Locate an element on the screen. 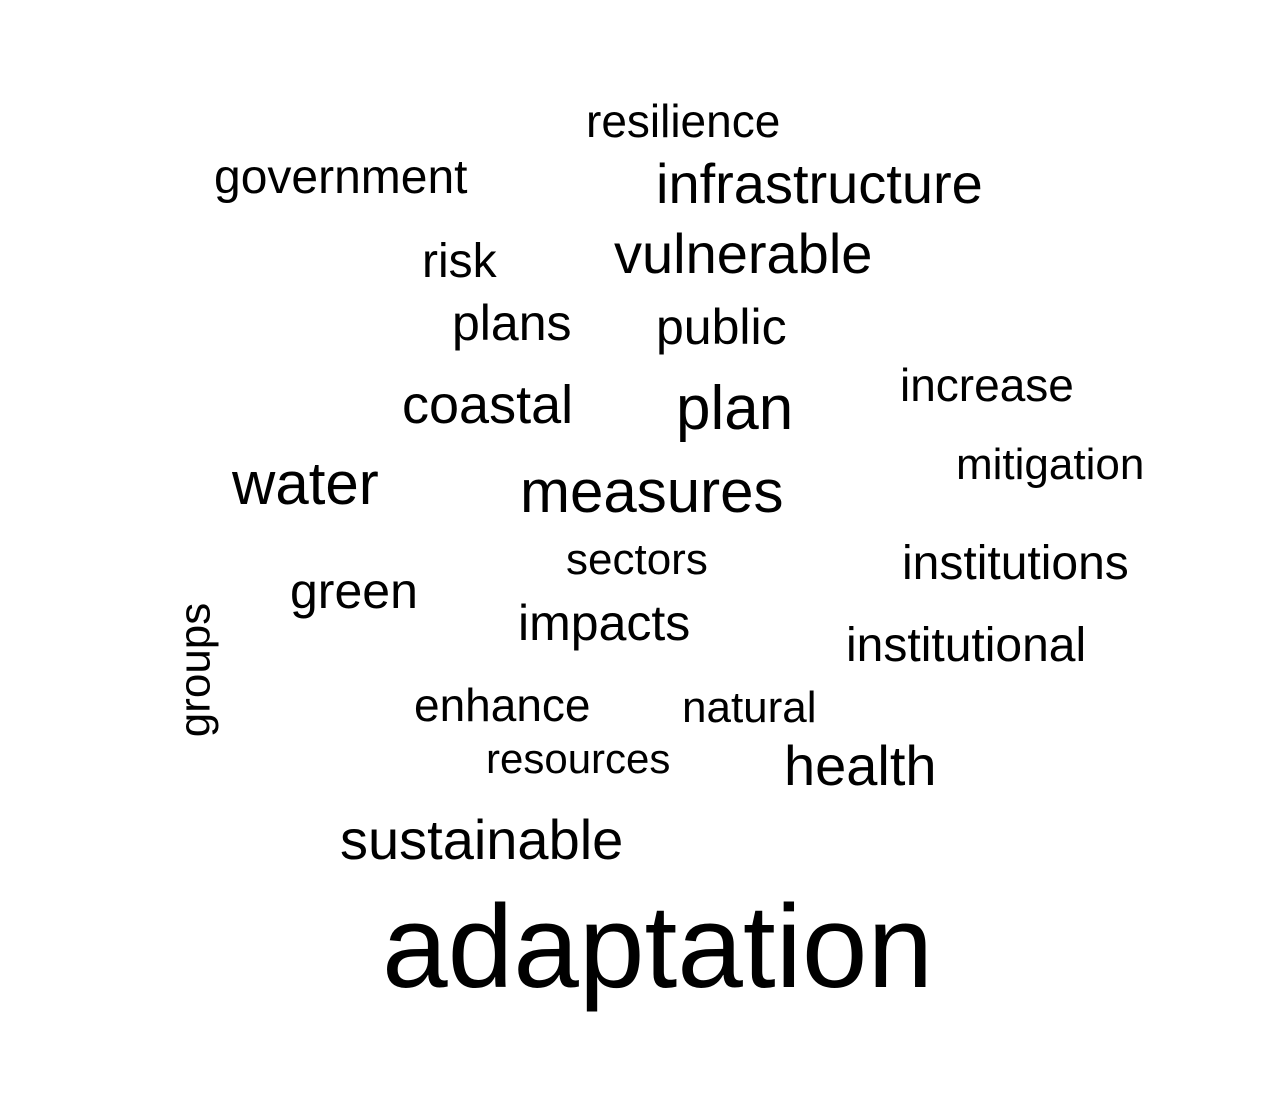  word-plan: plan is located at coordinates (735, 408).